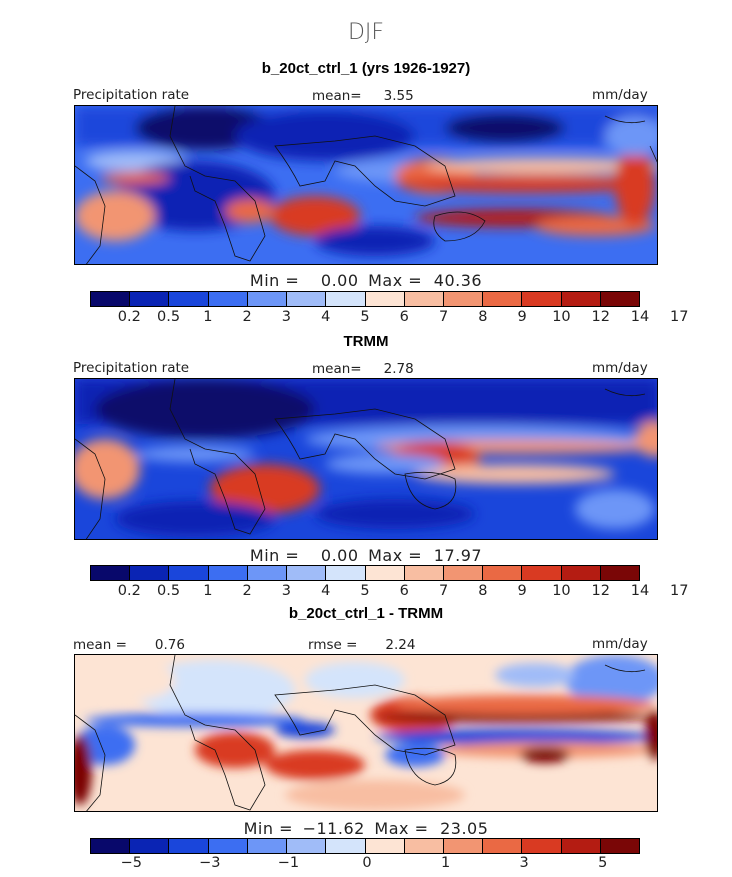 Image resolution: width=732 pixels, height=877 pixels. Describe the element at coordinates (366, 555) in the screenshot. I see `panel2-minmax: Min = 0.00 Max = 17.97` at that location.